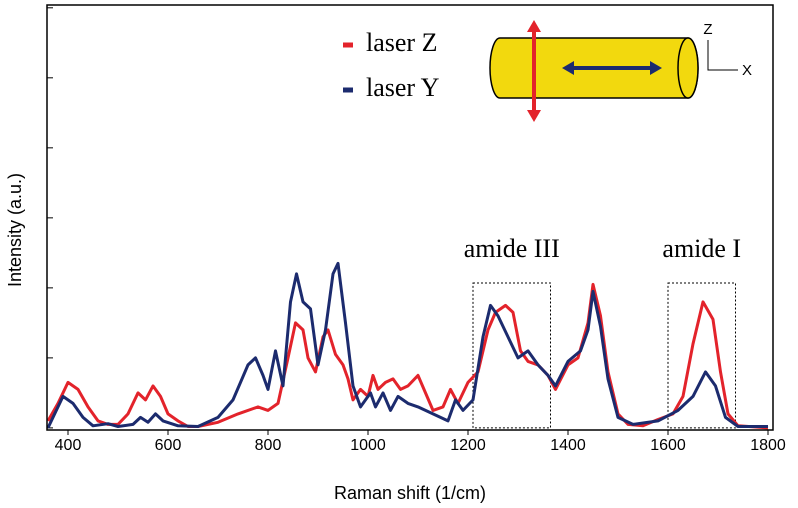  Describe the element at coordinates (468, 445) in the screenshot. I see `x-tick-label: 1200` at that location.